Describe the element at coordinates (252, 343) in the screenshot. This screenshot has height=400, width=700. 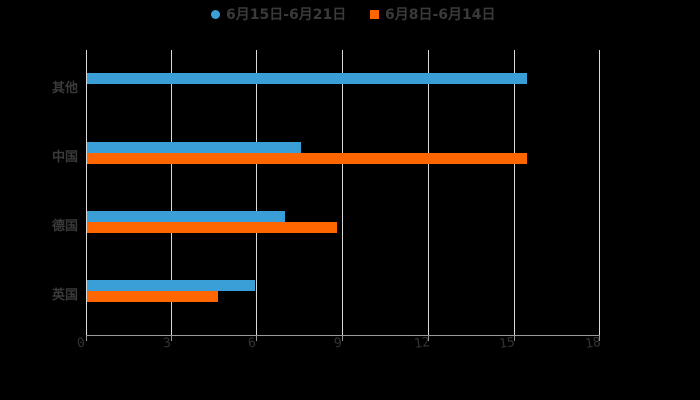
I see `x-tick-label: 6` at that location.